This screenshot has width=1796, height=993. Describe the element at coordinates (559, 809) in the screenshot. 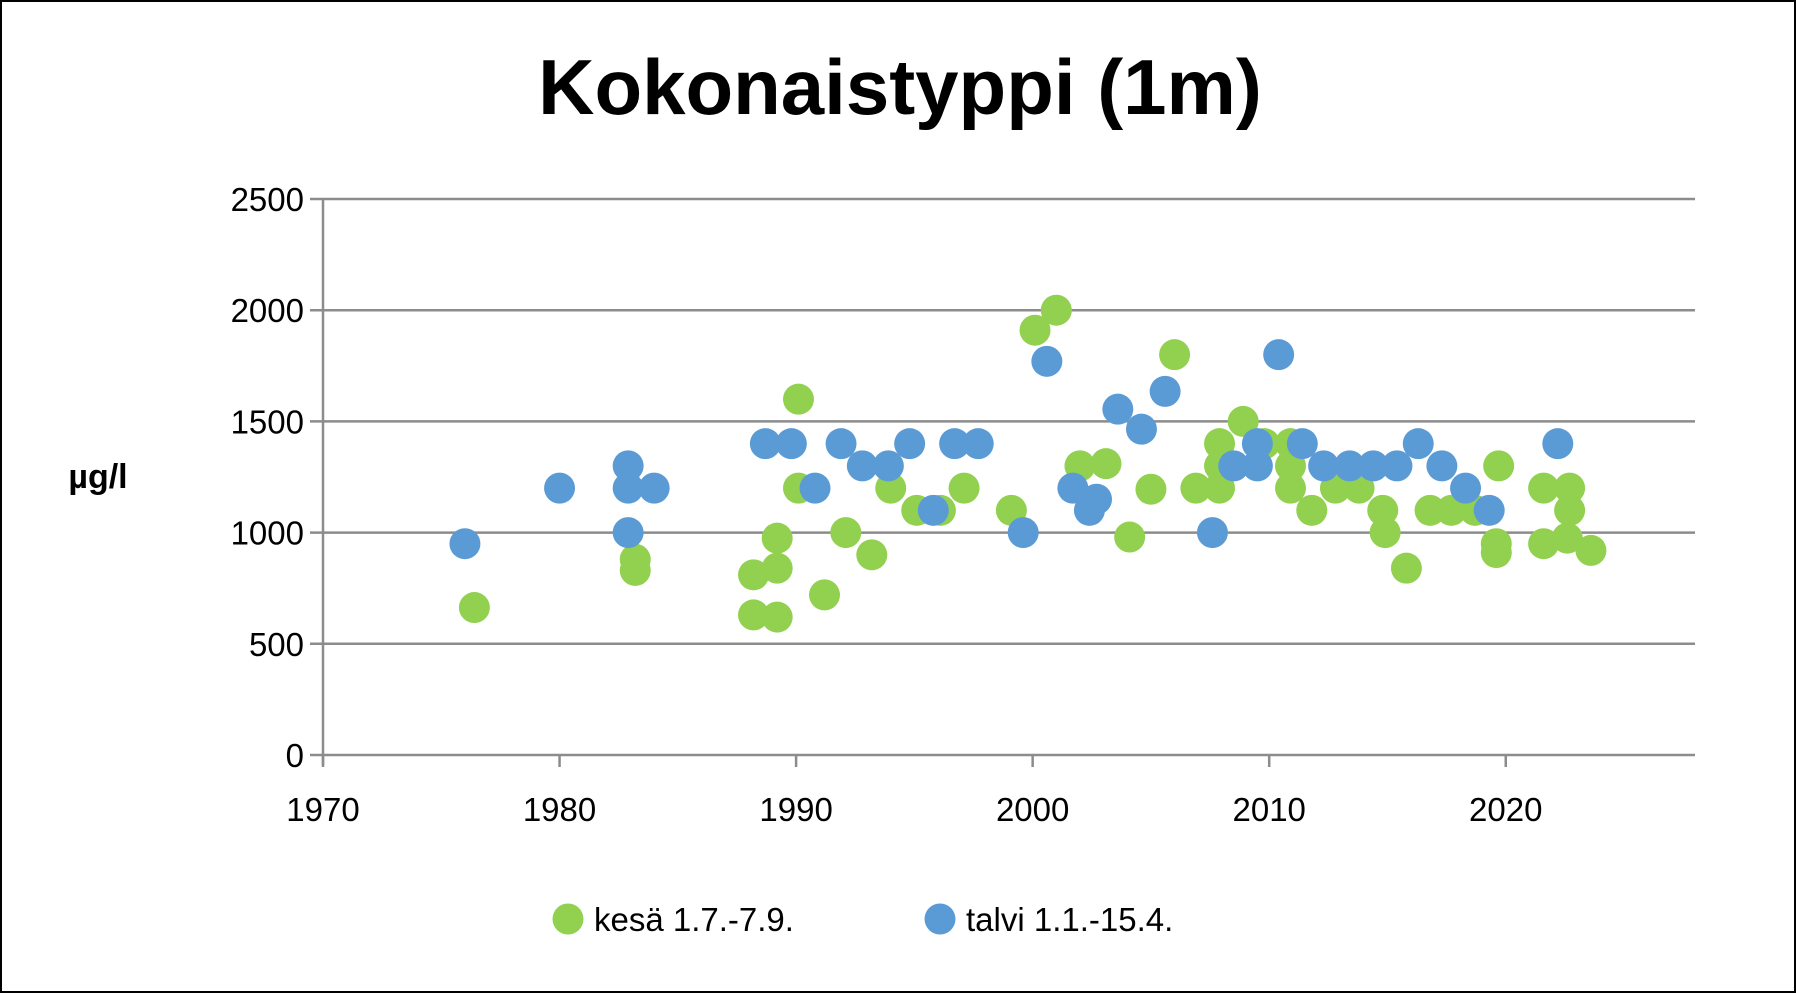

I see `x-tick-label: 1980` at that location.